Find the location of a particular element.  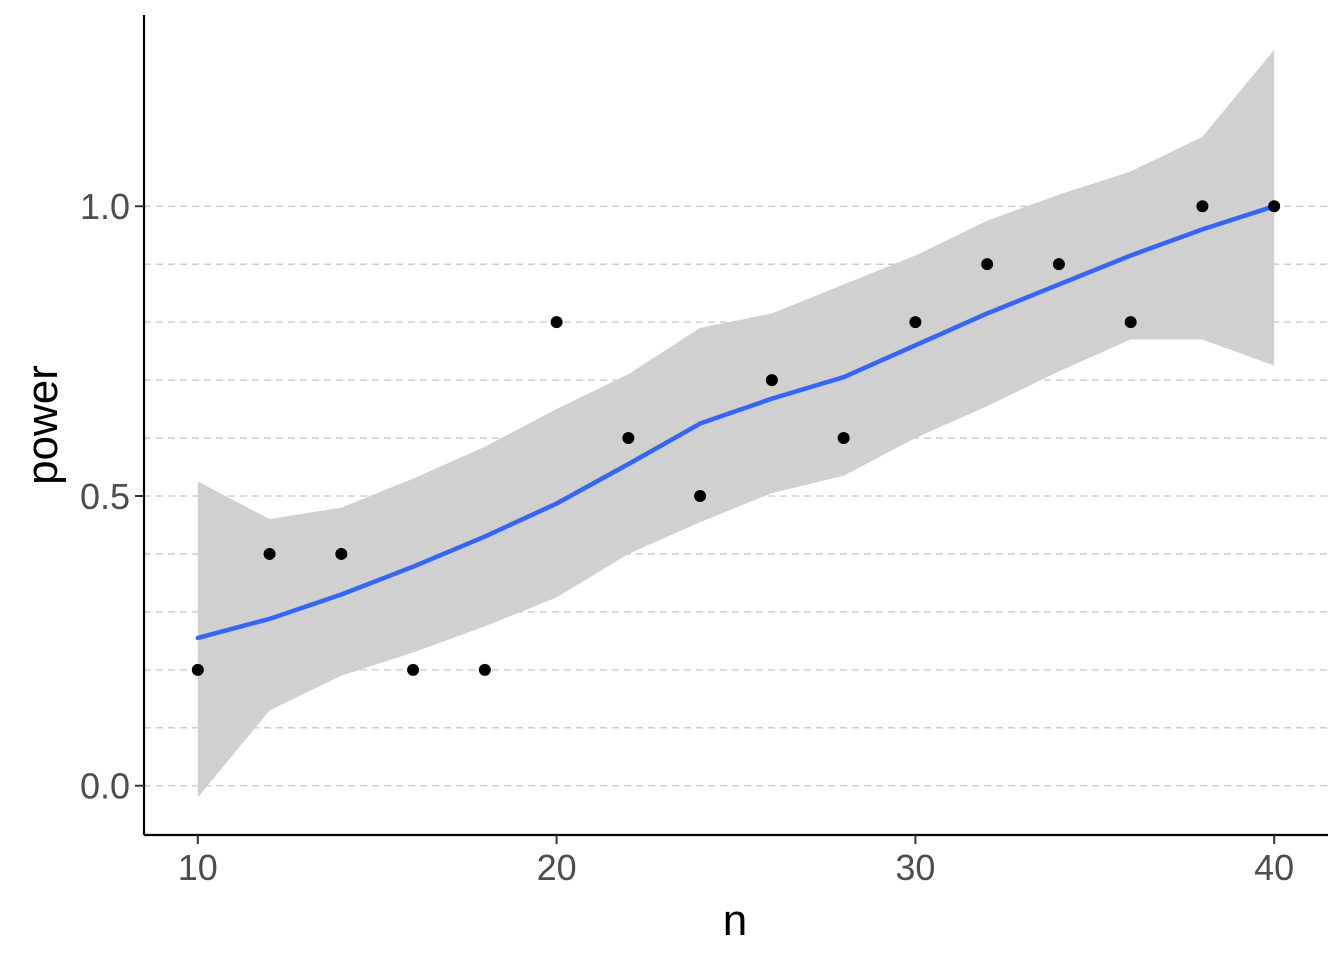

y-tick-label: 0.0 is located at coordinates (105, 786).